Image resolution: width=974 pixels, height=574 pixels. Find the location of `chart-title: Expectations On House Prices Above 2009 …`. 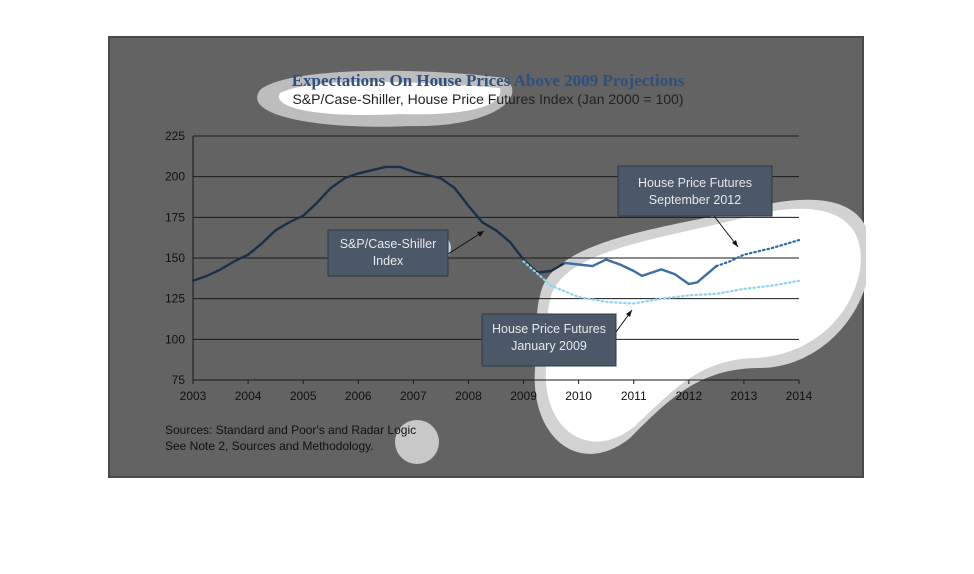

chart-title: Expectations On House Prices Above 2009 … is located at coordinates (488, 80).